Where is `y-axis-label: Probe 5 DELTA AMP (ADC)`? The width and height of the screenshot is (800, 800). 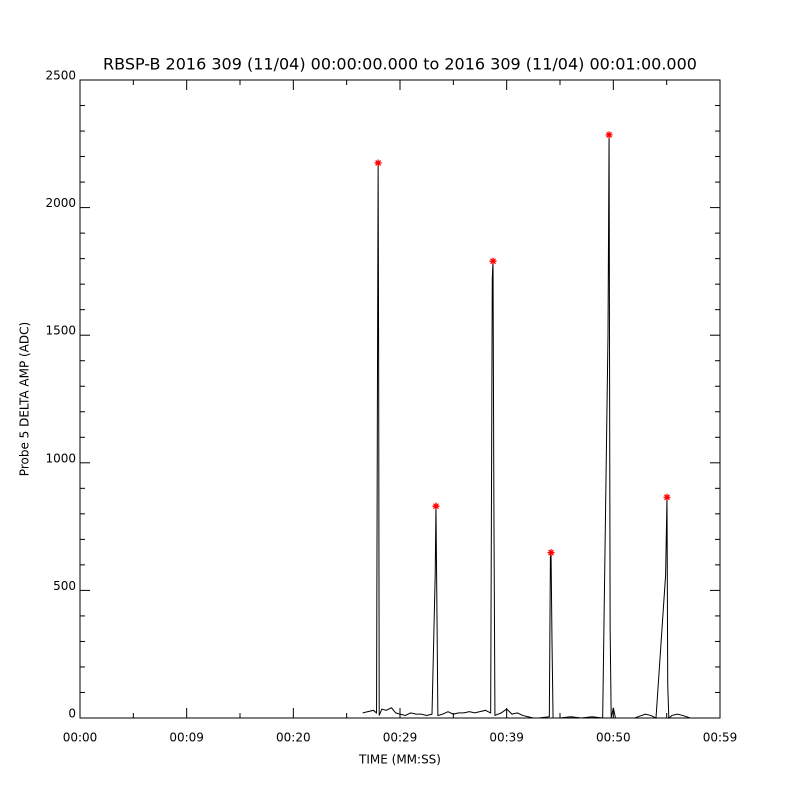
y-axis-label: Probe 5 DELTA AMP (ADC) is located at coordinates (25, 399).